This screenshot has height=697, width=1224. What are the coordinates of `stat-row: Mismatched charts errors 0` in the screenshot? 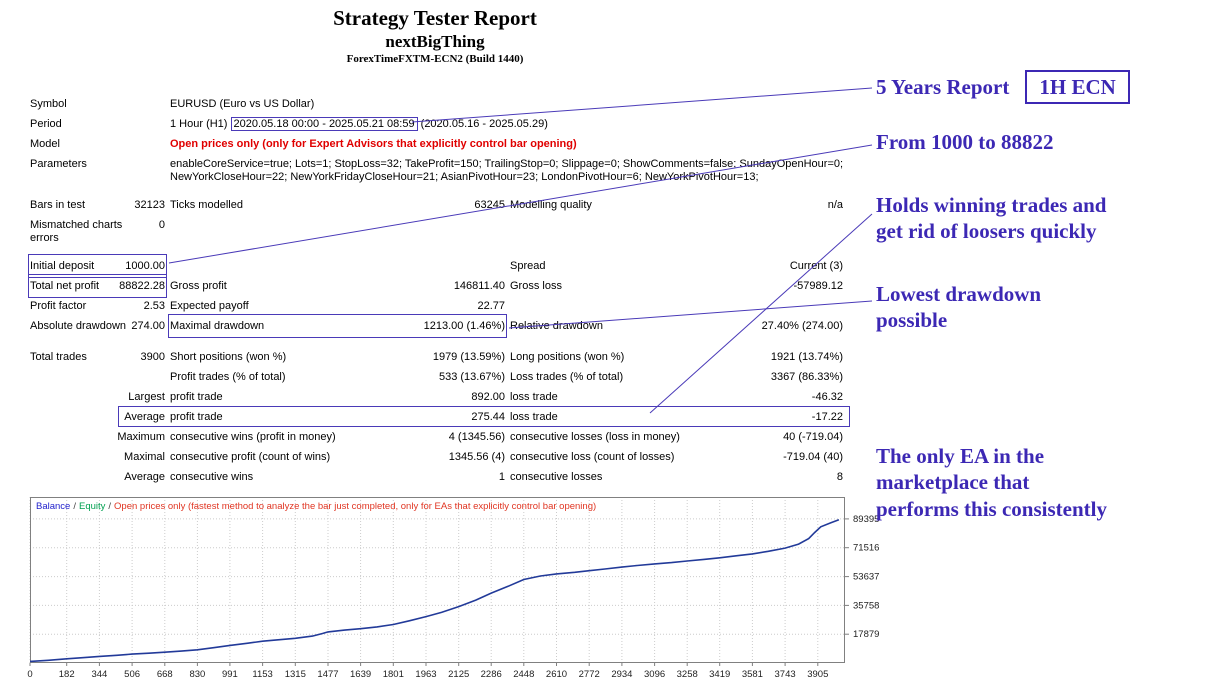 It's located at (437, 230).